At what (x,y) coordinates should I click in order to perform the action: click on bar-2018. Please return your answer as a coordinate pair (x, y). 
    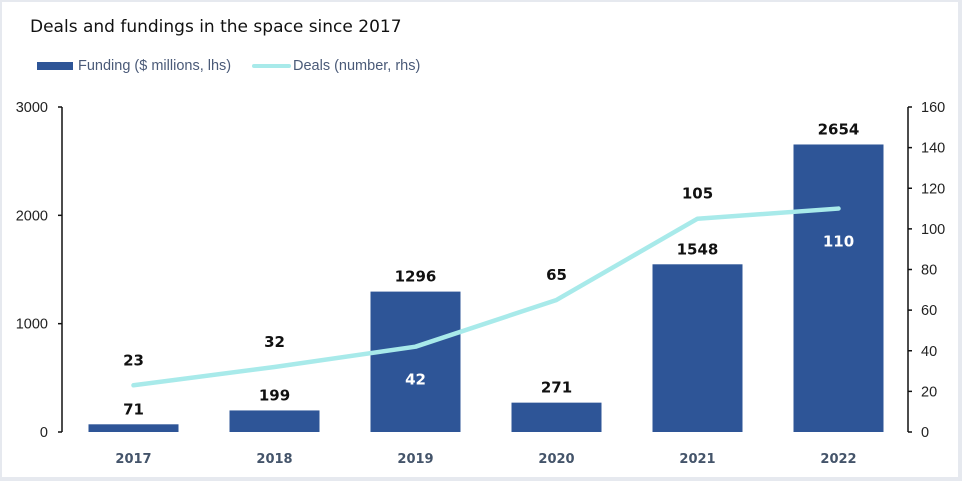
    Looking at the image, I should click on (274, 421).